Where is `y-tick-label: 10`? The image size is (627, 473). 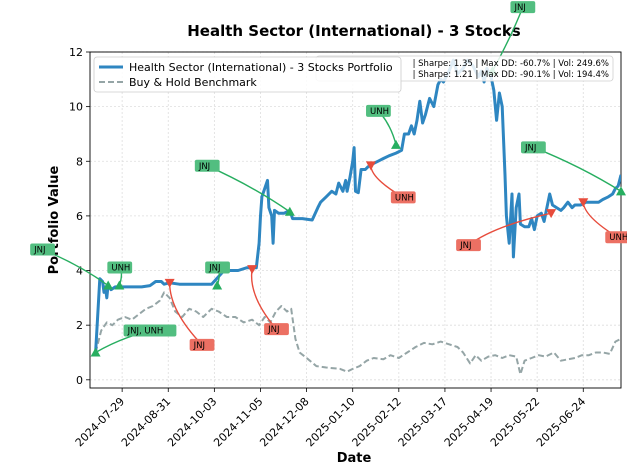
y-tick-label: 10 is located at coordinates (76, 107).